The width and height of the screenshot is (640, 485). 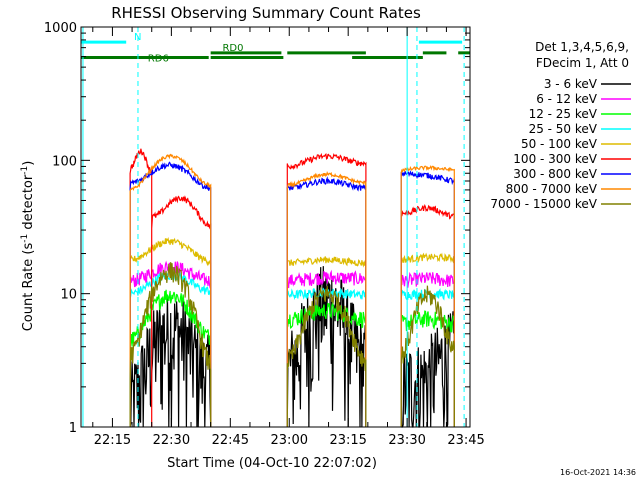 What do you see at coordinates (555, 174) in the screenshot?
I see `legend-label-6: 300 - 800 keV` at bounding box center [555, 174].